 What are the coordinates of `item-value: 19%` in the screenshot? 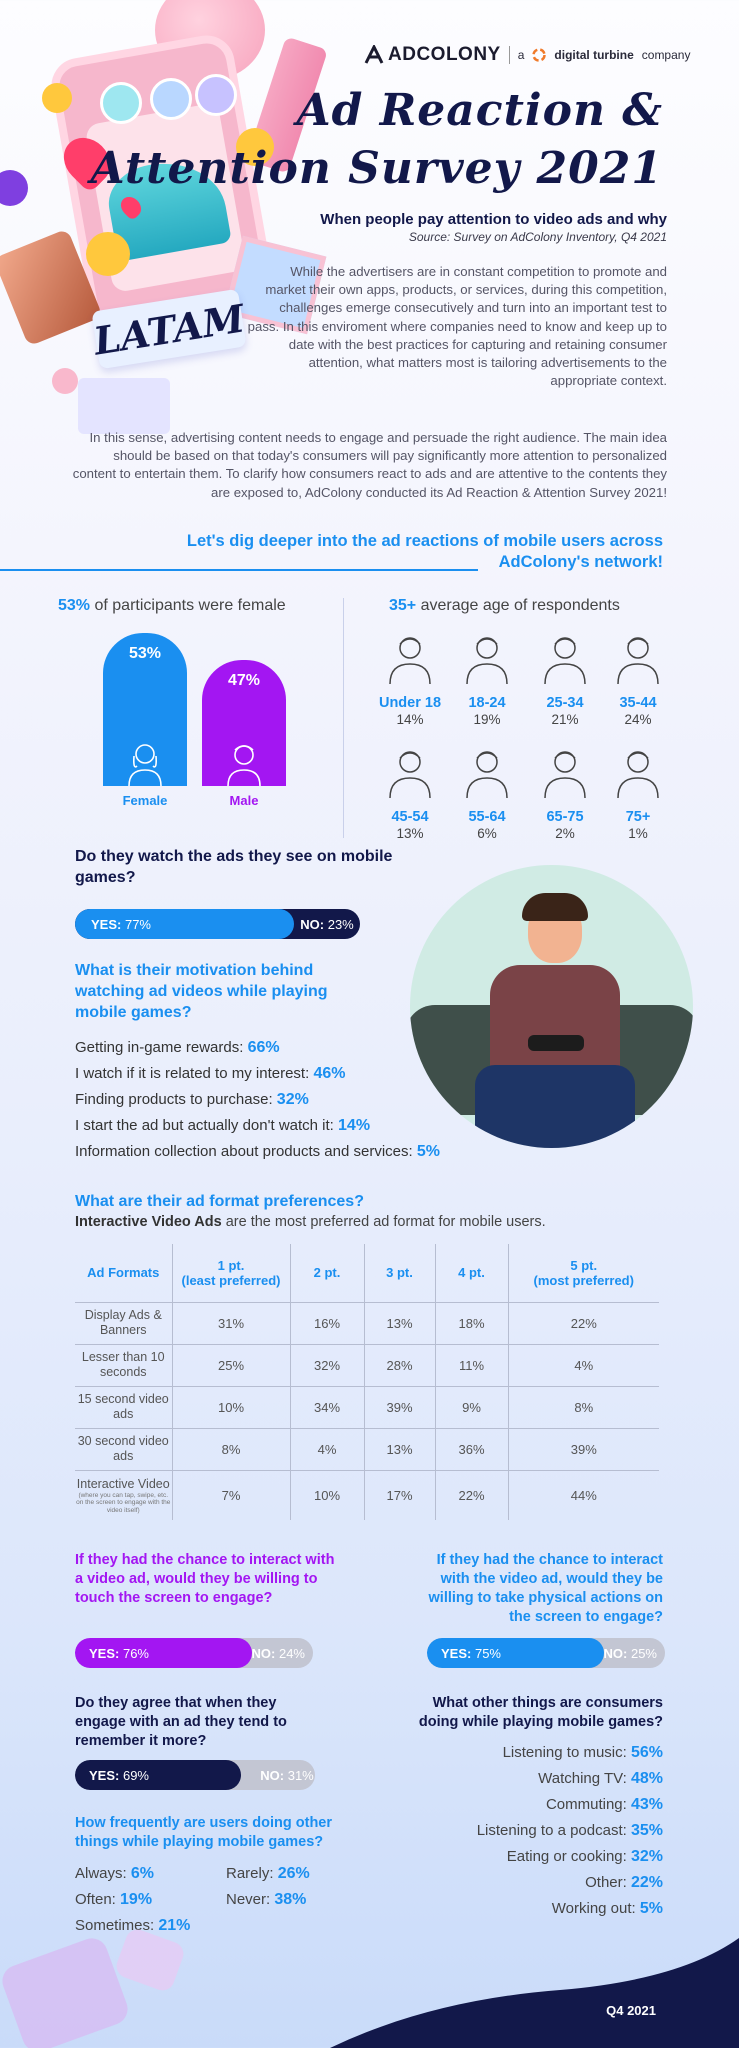 It's located at (136, 1899).